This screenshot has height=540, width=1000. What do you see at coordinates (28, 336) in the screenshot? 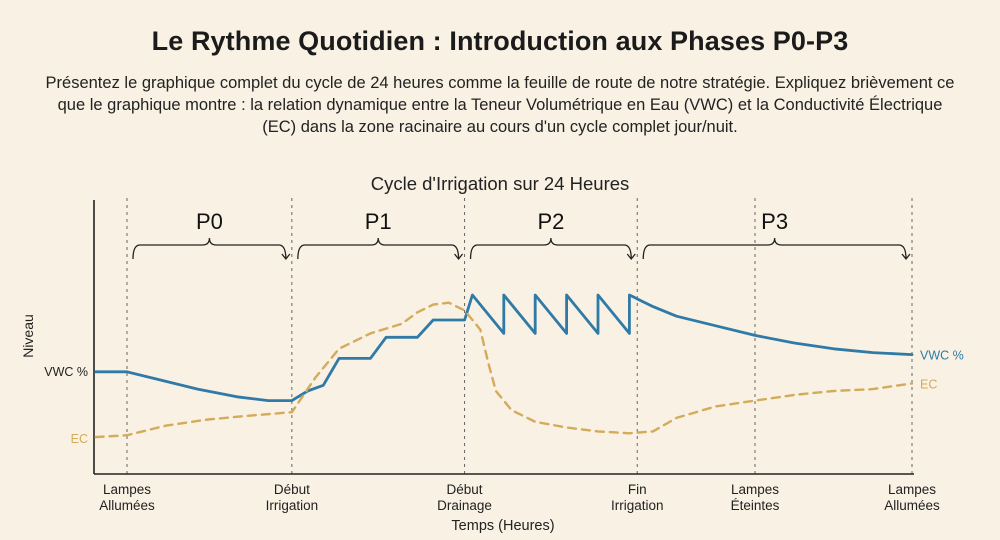
I see `y-axis-label: Niveau` at bounding box center [28, 336].